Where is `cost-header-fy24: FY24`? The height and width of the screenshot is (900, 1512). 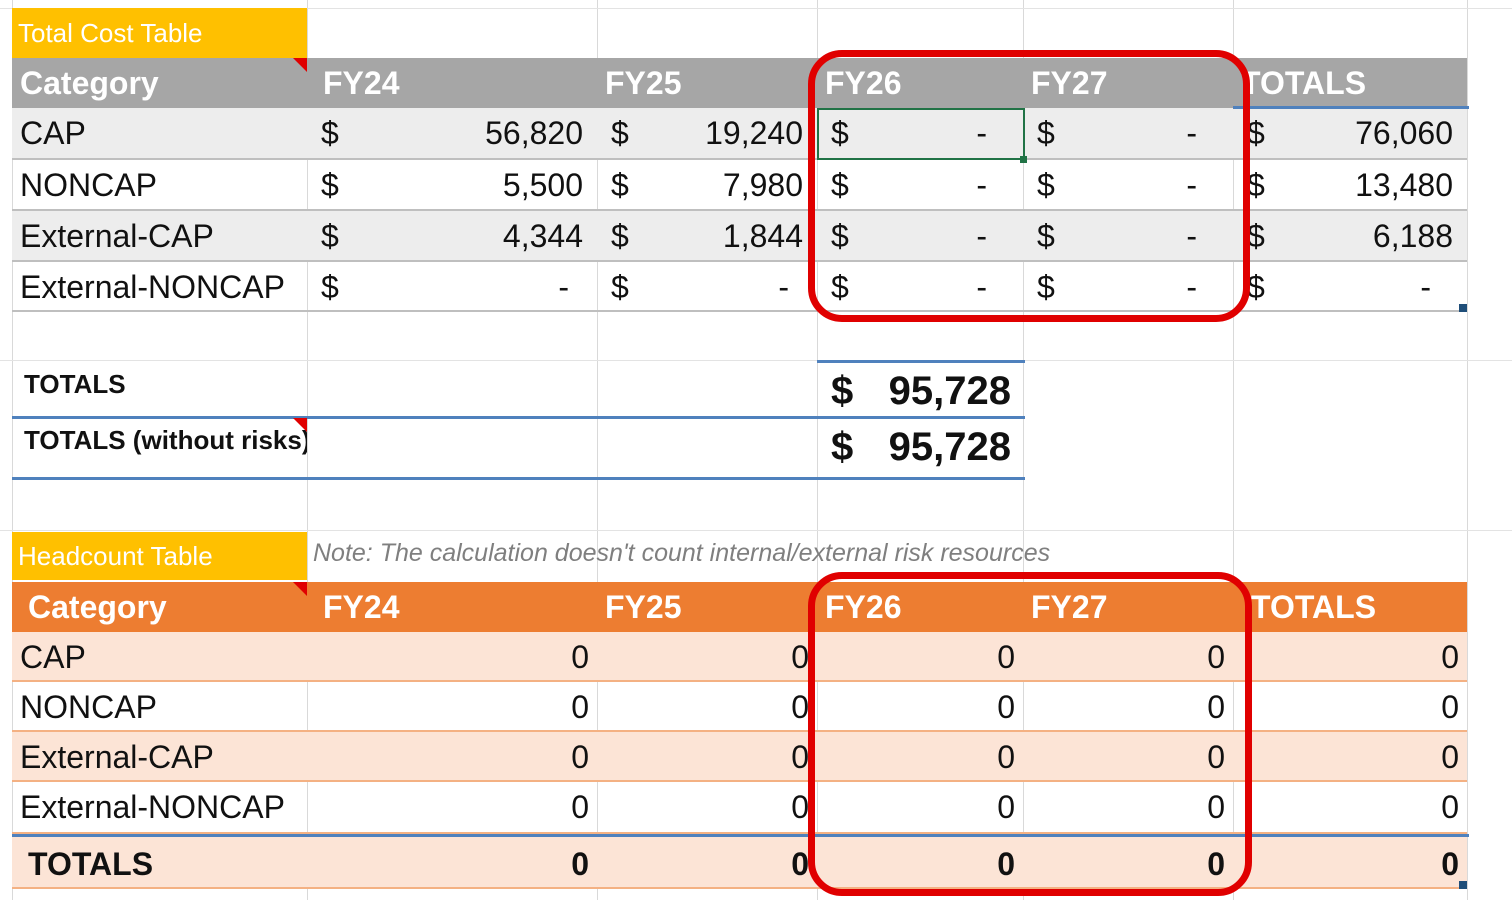 cost-header-fy24: FY24 is located at coordinates (452, 83).